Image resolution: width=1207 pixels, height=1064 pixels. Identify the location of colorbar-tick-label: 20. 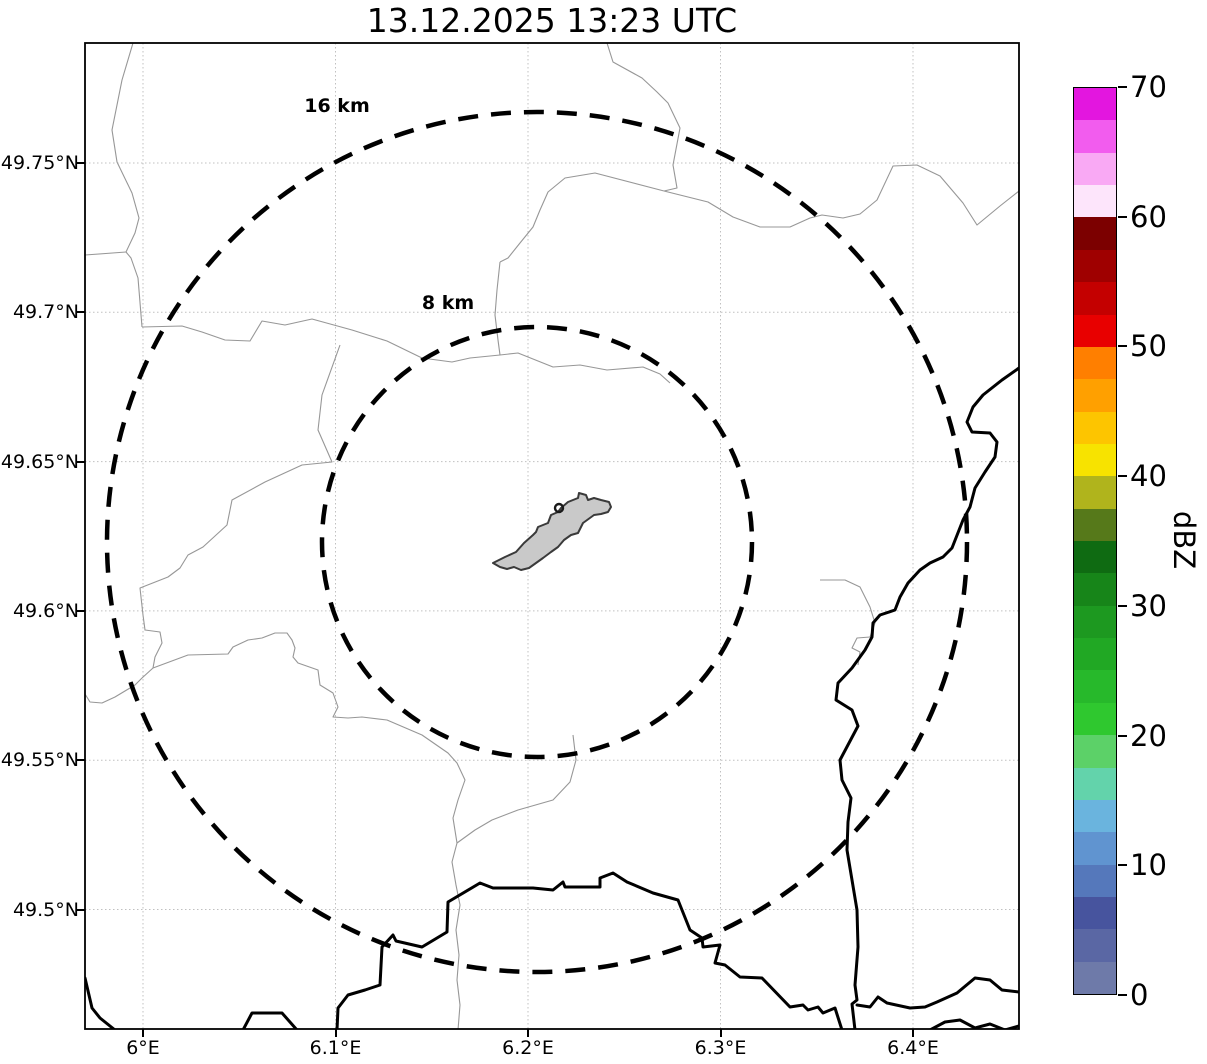
(1148, 735).